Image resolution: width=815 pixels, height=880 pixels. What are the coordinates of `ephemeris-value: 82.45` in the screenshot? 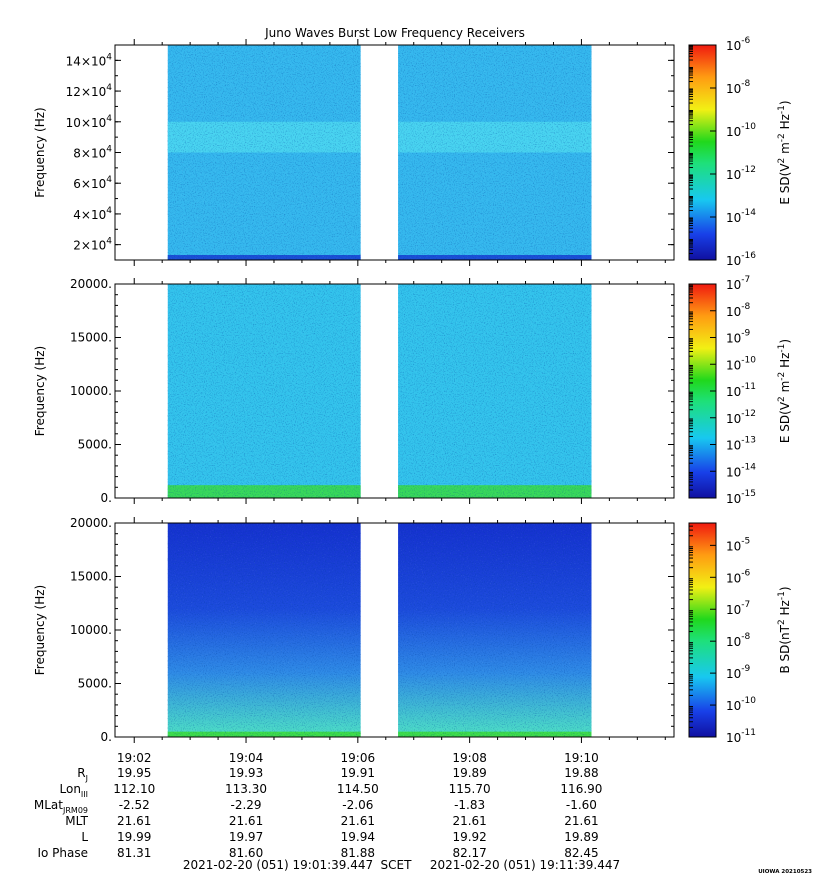 It's located at (581, 853).